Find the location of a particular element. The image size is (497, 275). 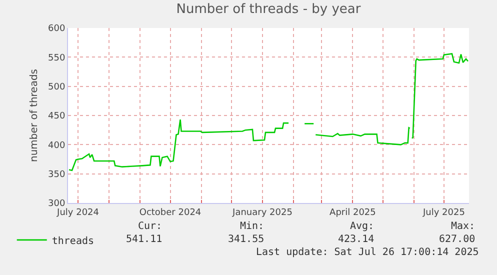

x-tick-label: January 2025 is located at coordinates (262, 213).